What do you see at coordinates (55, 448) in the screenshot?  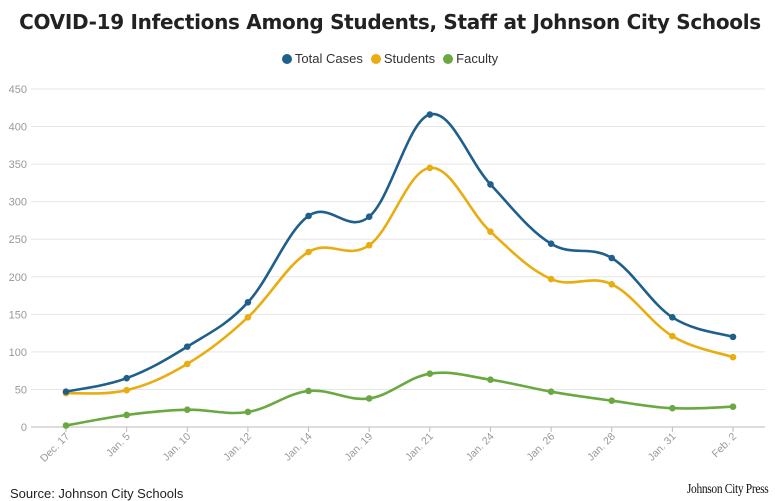 I see `x-tick-label: Dec. 17` at bounding box center [55, 448].